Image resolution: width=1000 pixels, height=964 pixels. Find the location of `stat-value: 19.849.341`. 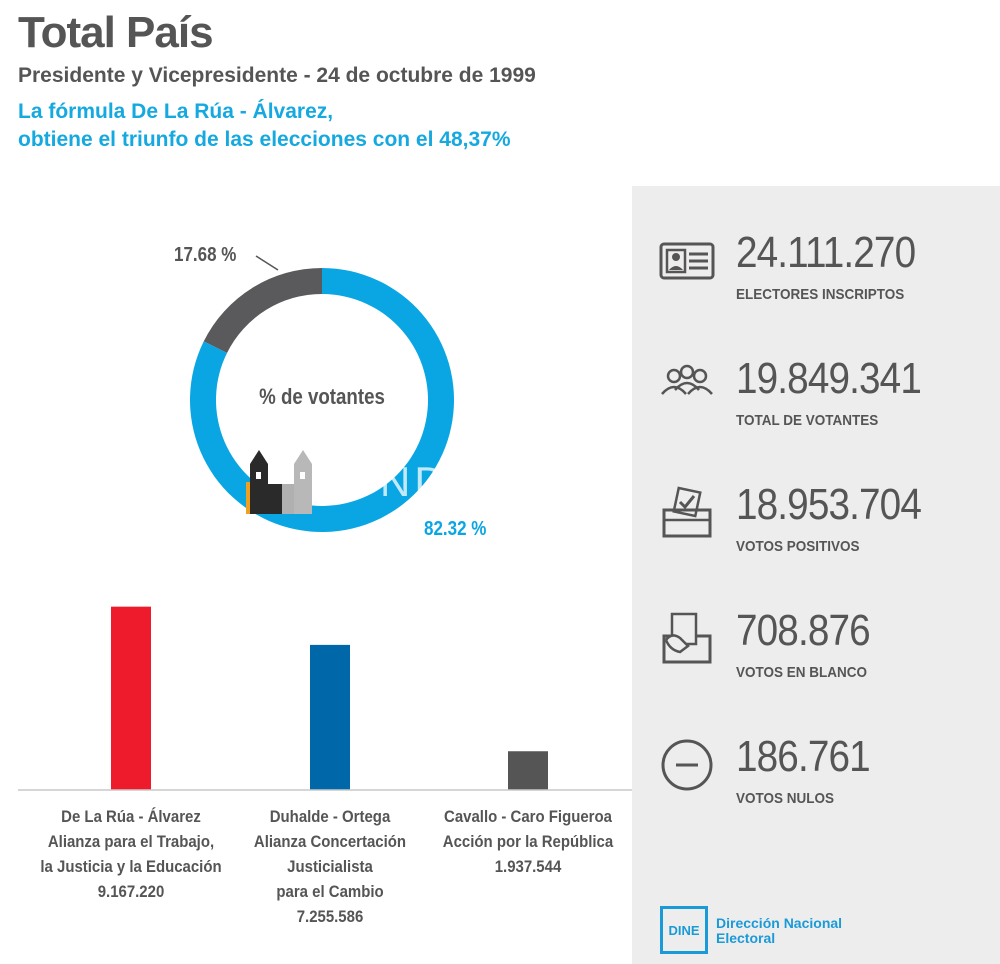

stat-value: 19.849.341 is located at coordinates (829, 378).